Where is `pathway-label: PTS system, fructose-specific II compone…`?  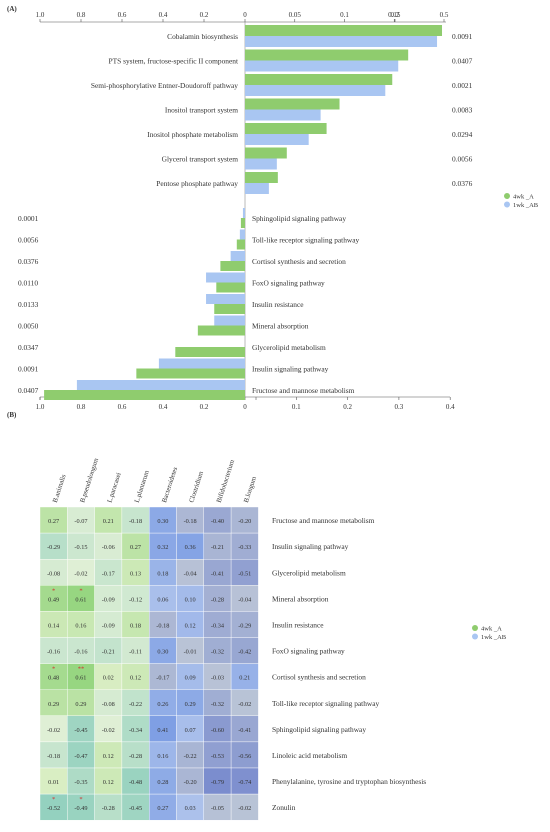
pathway-label: PTS system, fructose-specific II compone… is located at coordinates (173, 61).